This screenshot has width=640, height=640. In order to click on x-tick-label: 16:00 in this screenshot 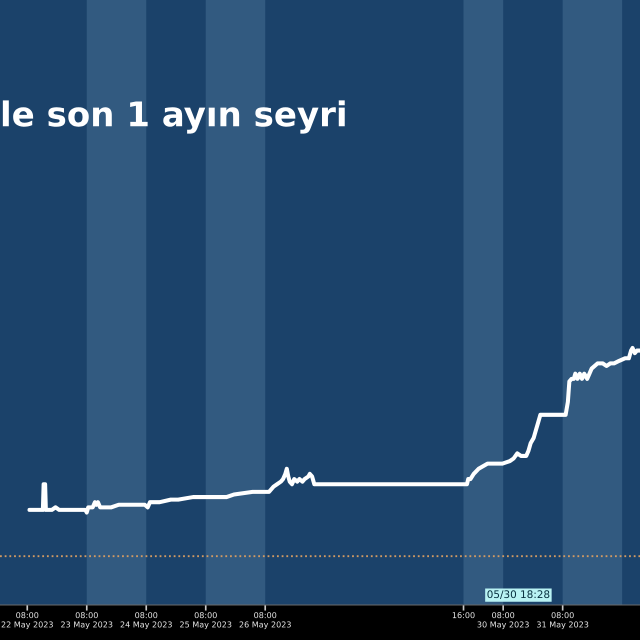, I will do `click(463, 615)`.